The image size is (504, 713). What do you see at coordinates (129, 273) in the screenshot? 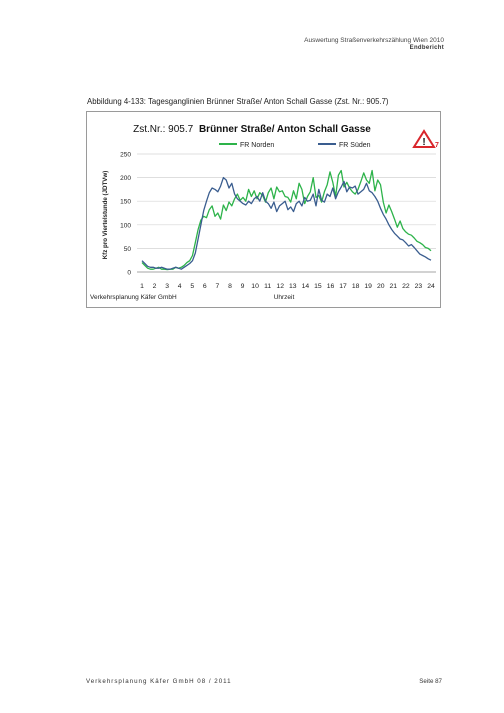
I see `y-tick-label: 0` at bounding box center [129, 273].